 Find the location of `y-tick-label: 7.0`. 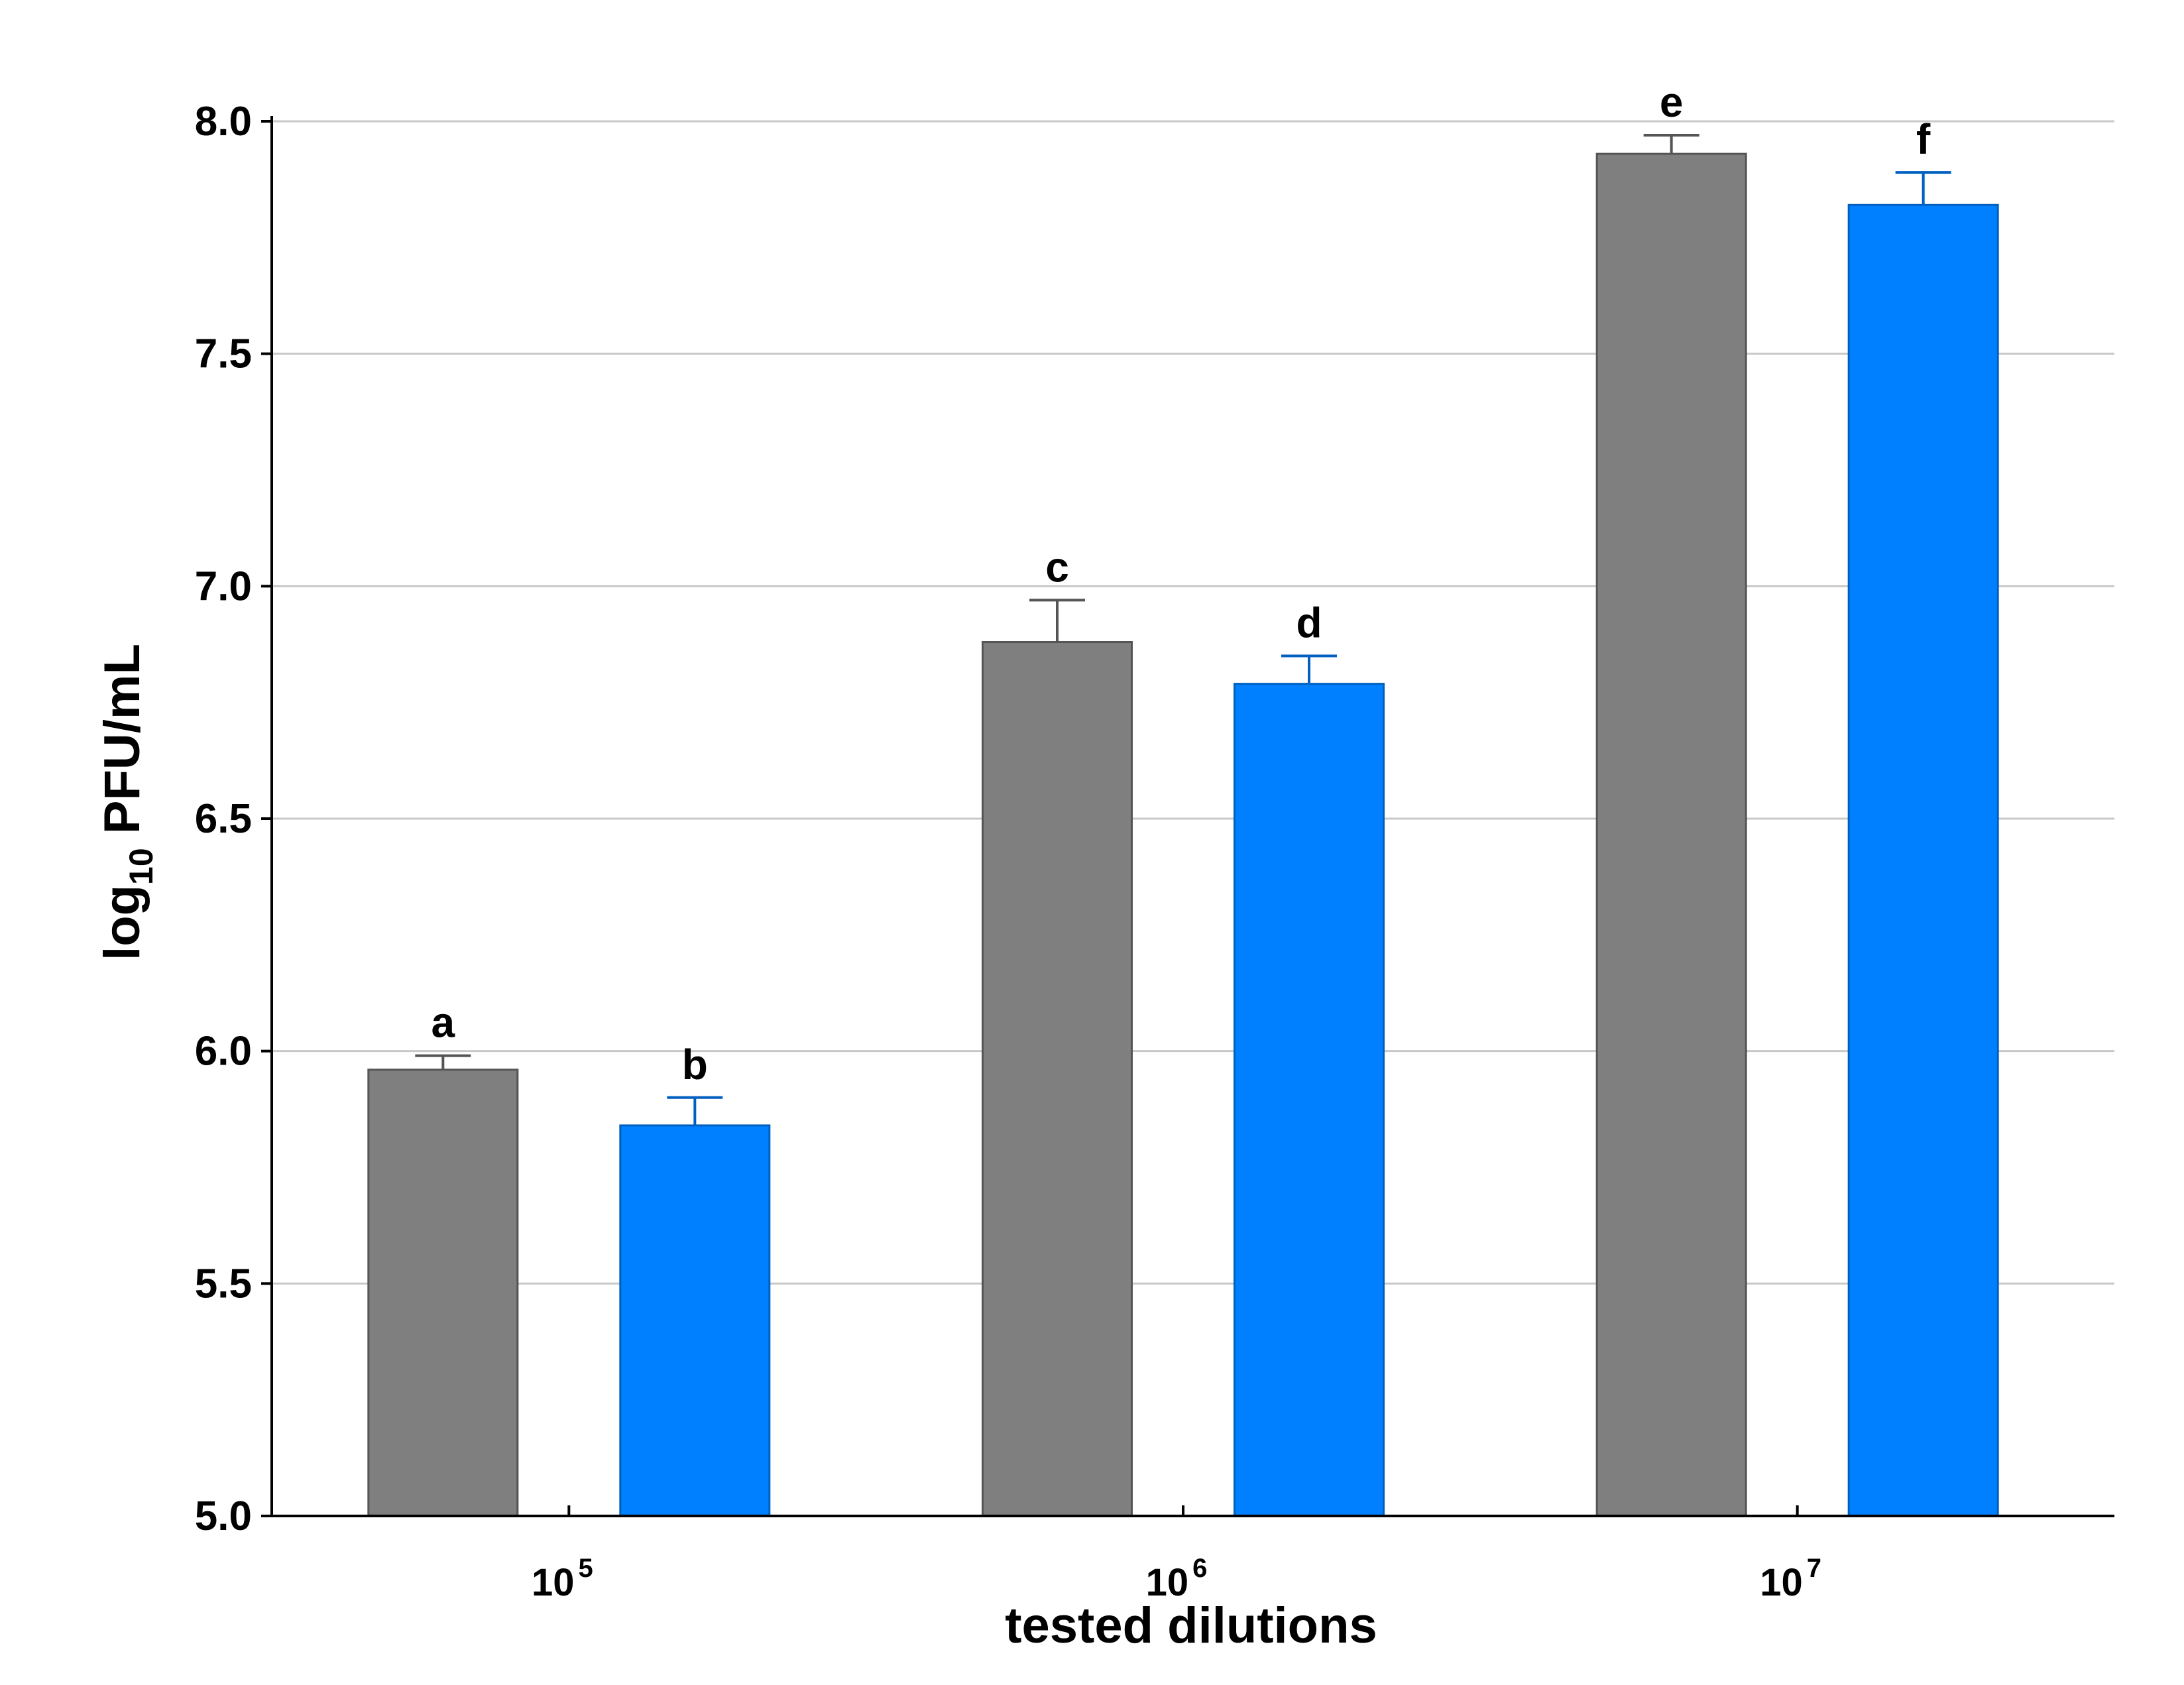

y-tick-label: 7.0 is located at coordinates (223, 586).